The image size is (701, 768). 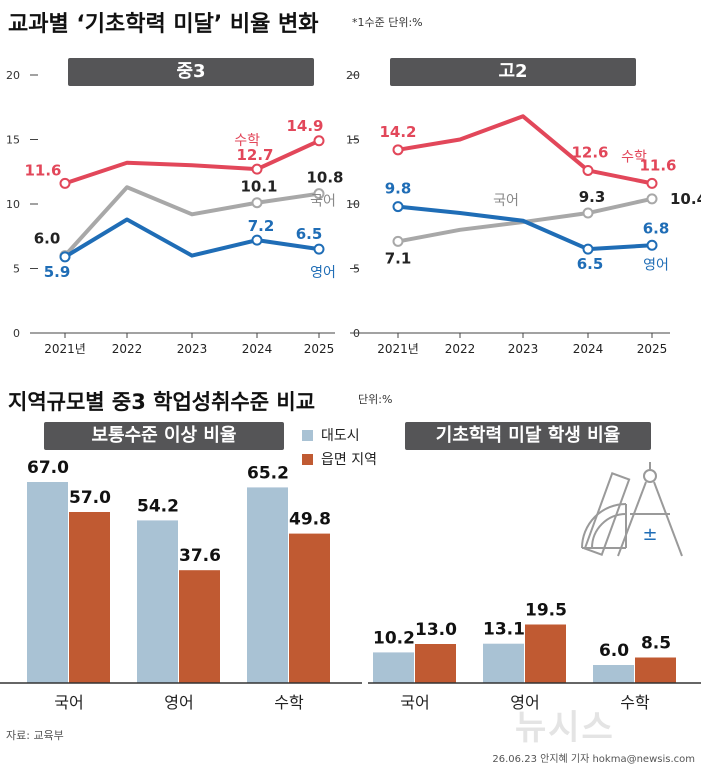 I want to click on source-note: 자료: 교육부, so click(x=35, y=735).